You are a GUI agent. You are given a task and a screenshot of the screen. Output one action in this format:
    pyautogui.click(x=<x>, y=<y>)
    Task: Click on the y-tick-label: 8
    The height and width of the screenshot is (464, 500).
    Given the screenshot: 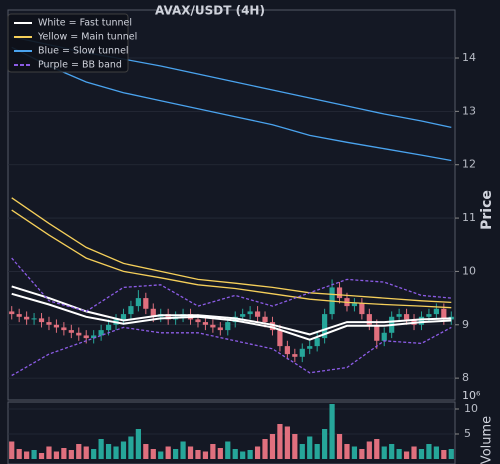 What is the action you would take?
    pyautogui.click(x=465, y=377)
    